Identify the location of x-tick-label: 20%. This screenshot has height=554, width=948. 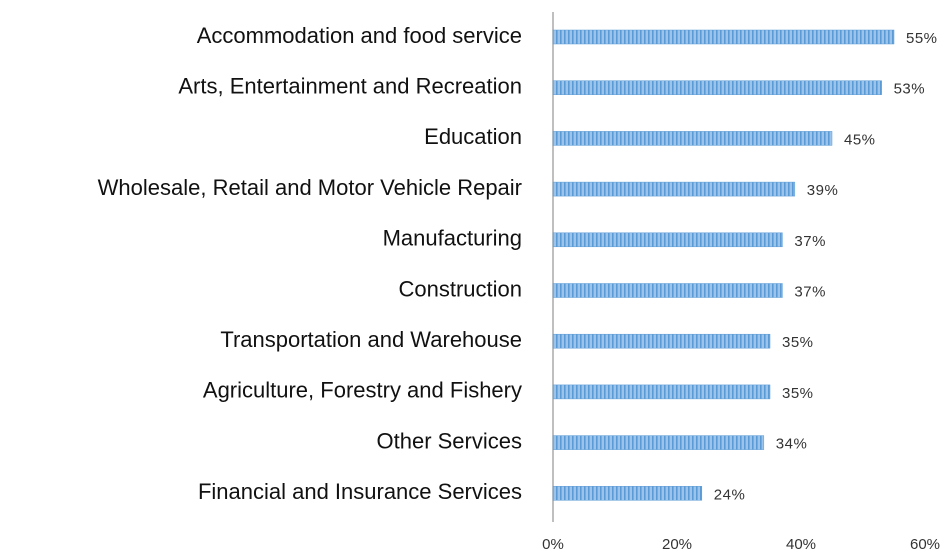
(677, 544).